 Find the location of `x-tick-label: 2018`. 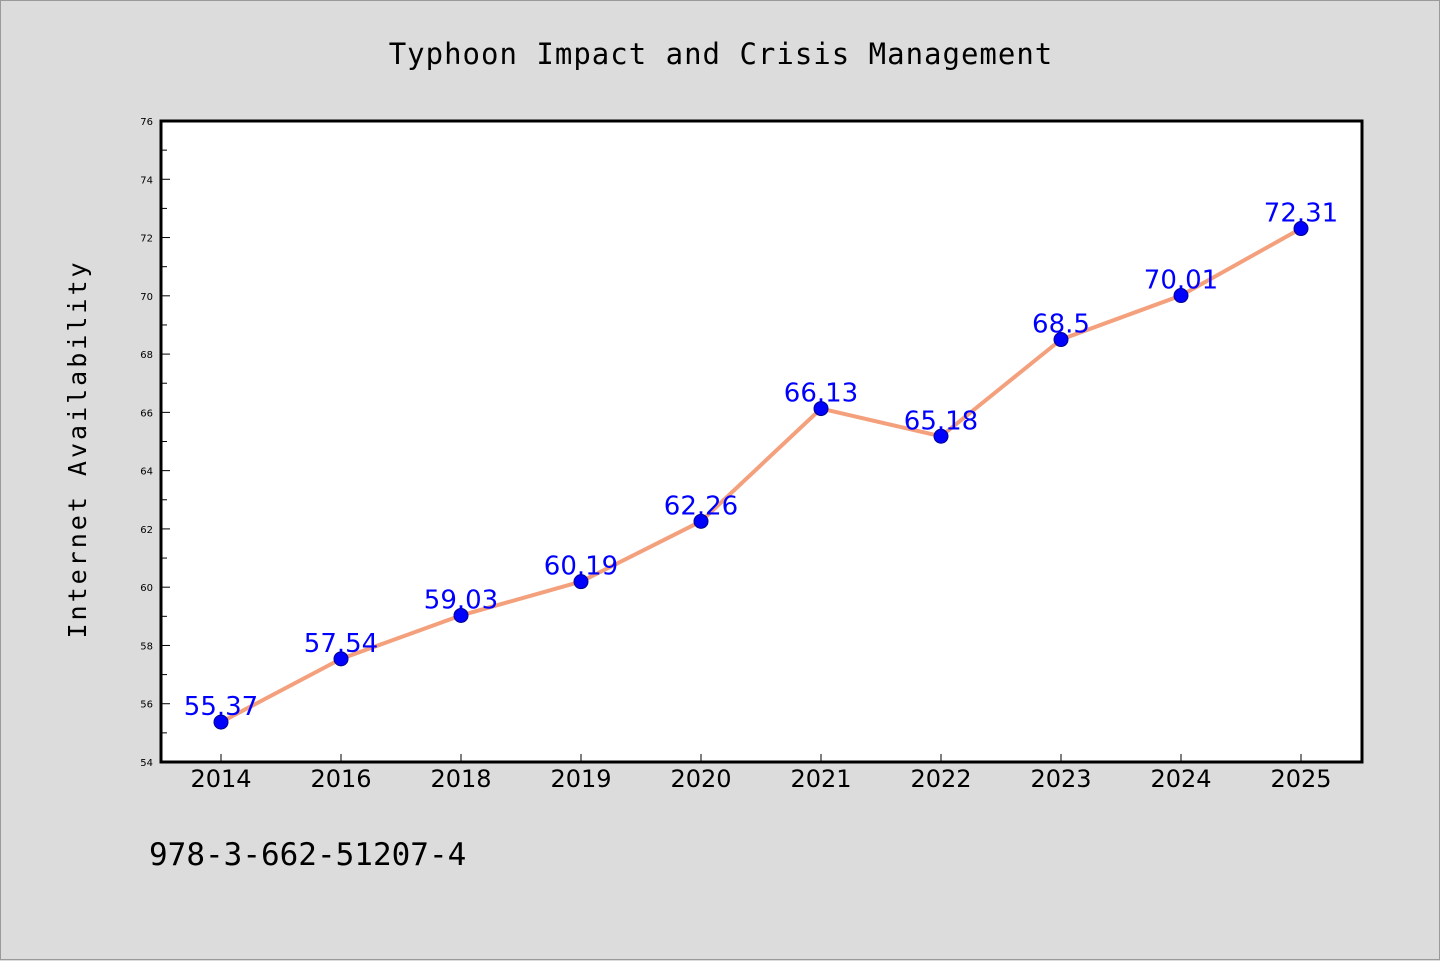

x-tick-label: 2018 is located at coordinates (460, 779).